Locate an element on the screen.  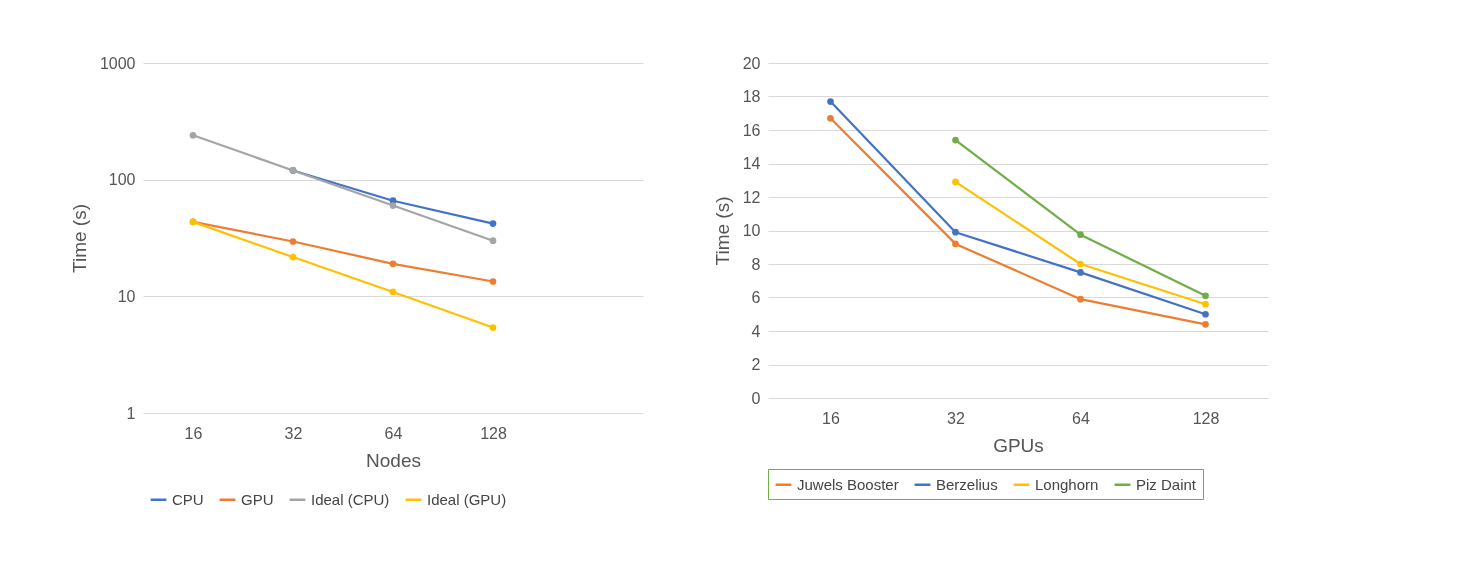
y-tick-label: 0 is located at coordinates (756, 398).